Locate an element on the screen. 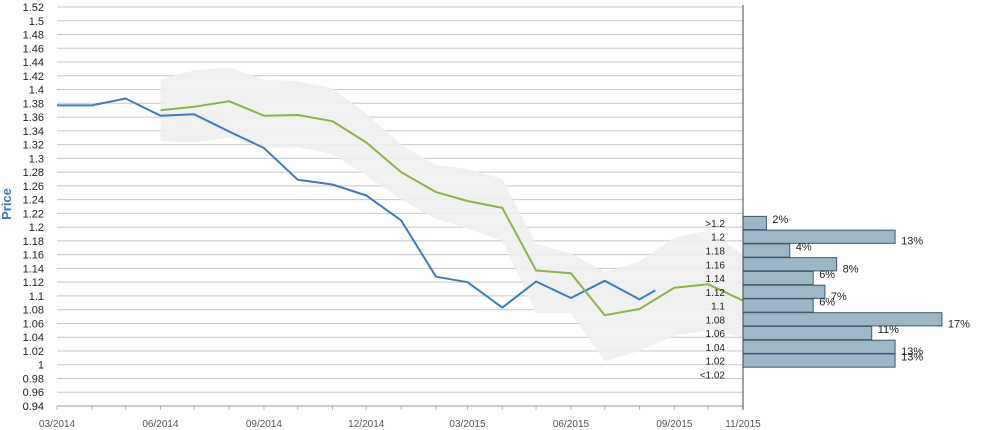 This screenshot has width=982, height=430. histogram-bin-label: 1.06 is located at coordinates (716, 334).